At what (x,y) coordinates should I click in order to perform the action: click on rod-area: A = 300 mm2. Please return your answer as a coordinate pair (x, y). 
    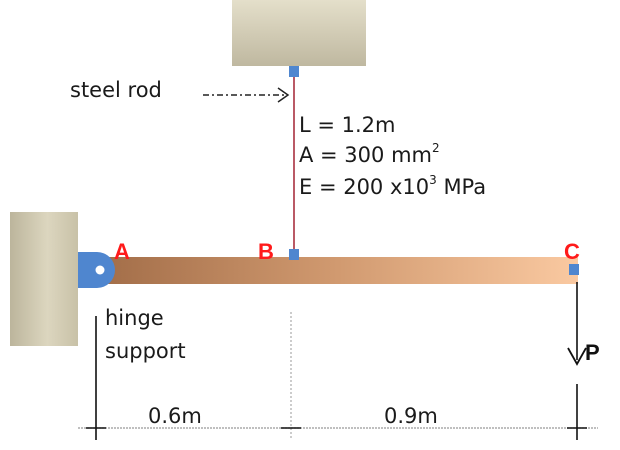
    Looking at the image, I should click on (369, 154).